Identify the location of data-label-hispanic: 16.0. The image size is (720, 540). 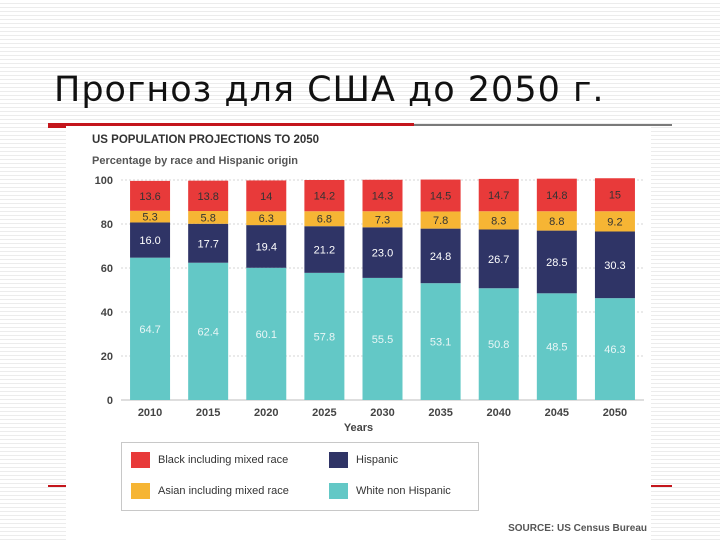
(149, 241).